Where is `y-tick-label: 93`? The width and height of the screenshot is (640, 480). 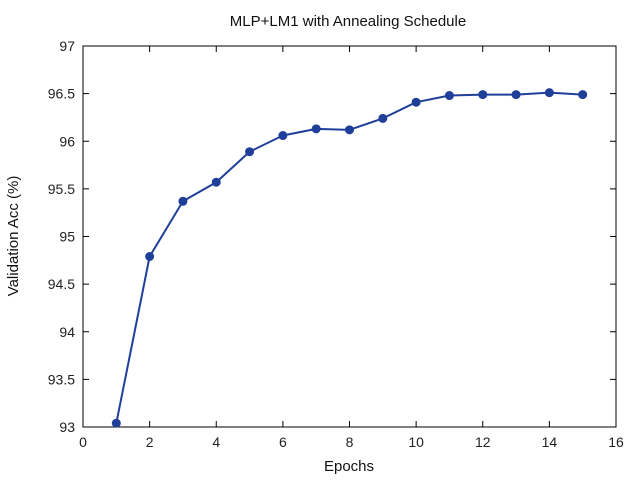
y-tick-label: 93 is located at coordinates (67, 427).